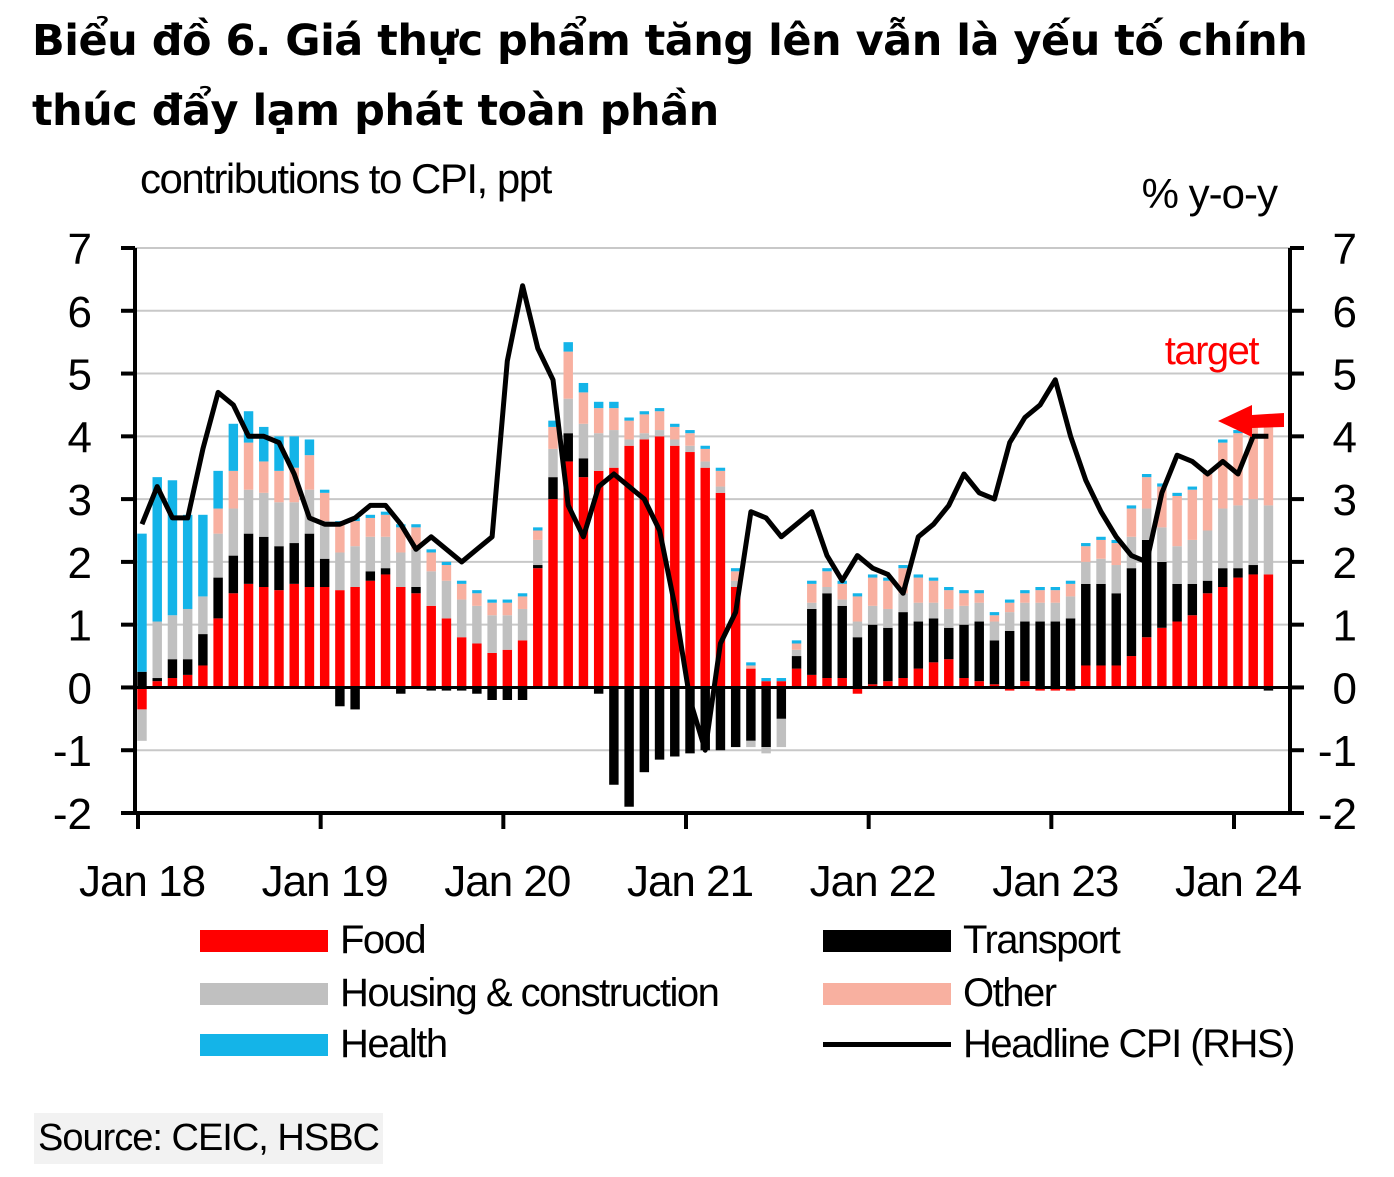 The image size is (1394, 1177). I want to click on legend-swatch-cpi, so click(887, 1044).